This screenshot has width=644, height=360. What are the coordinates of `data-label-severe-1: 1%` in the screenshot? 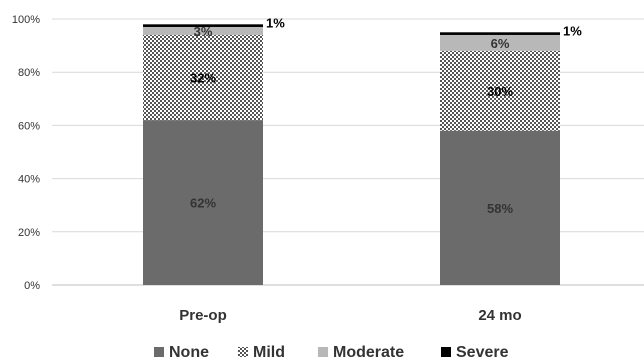 It's located at (572, 30).